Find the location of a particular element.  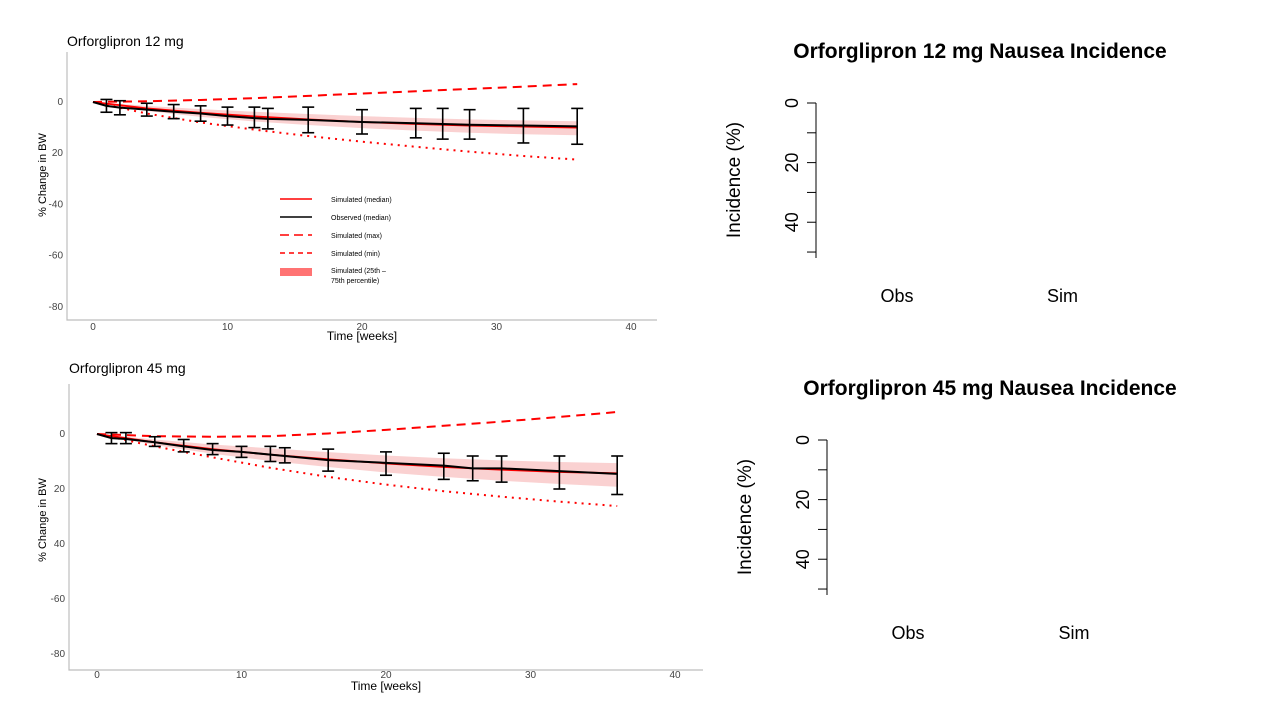

legend-label: Simulated (min) is located at coordinates (355, 254).